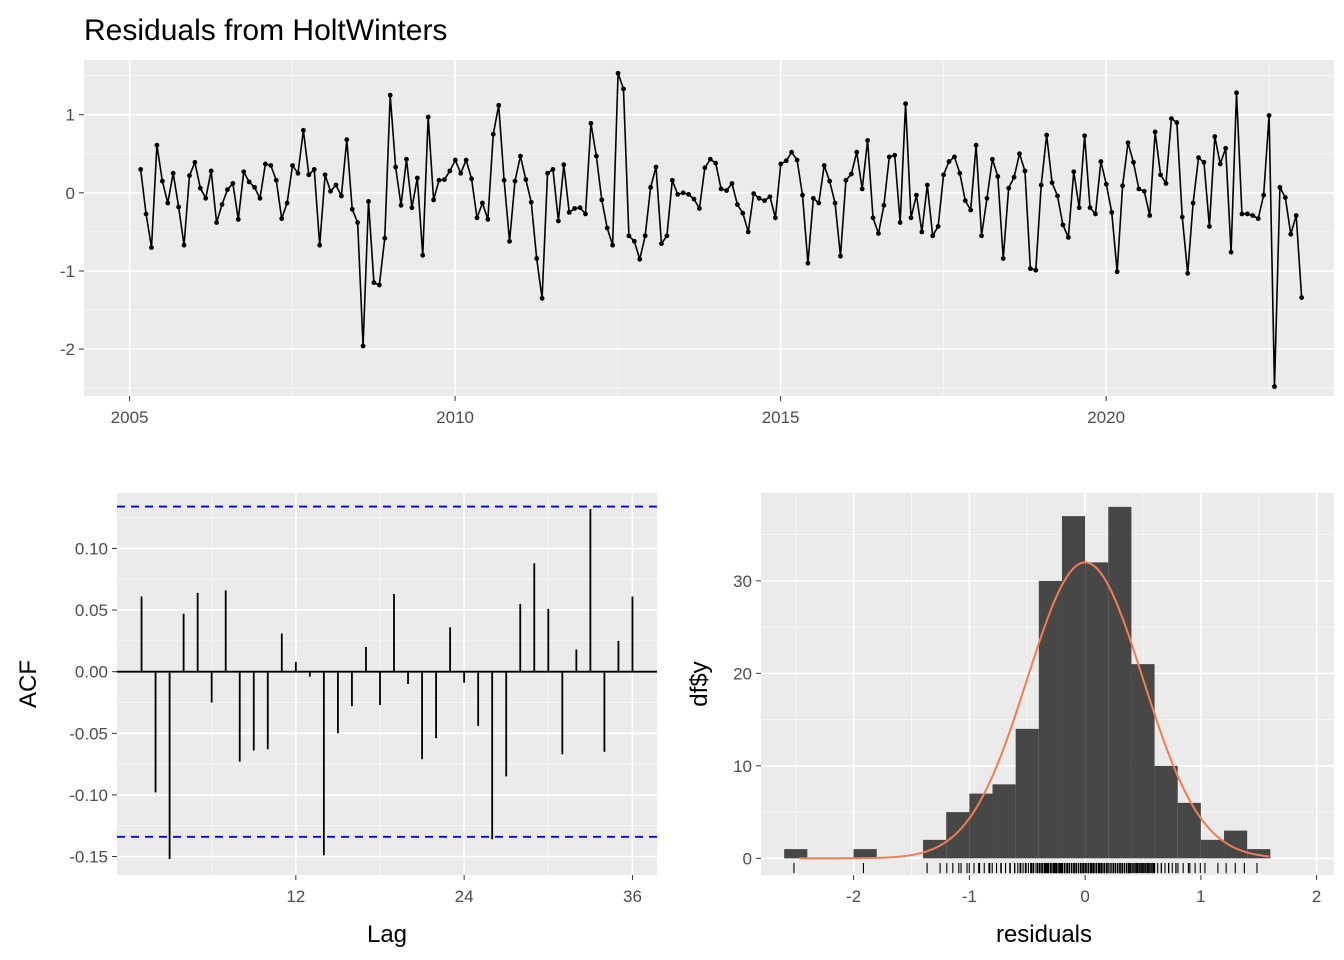  What do you see at coordinates (28, 684) in the screenshot?
I see `y-axis-title: ACF` at bounding box center [28, 684].